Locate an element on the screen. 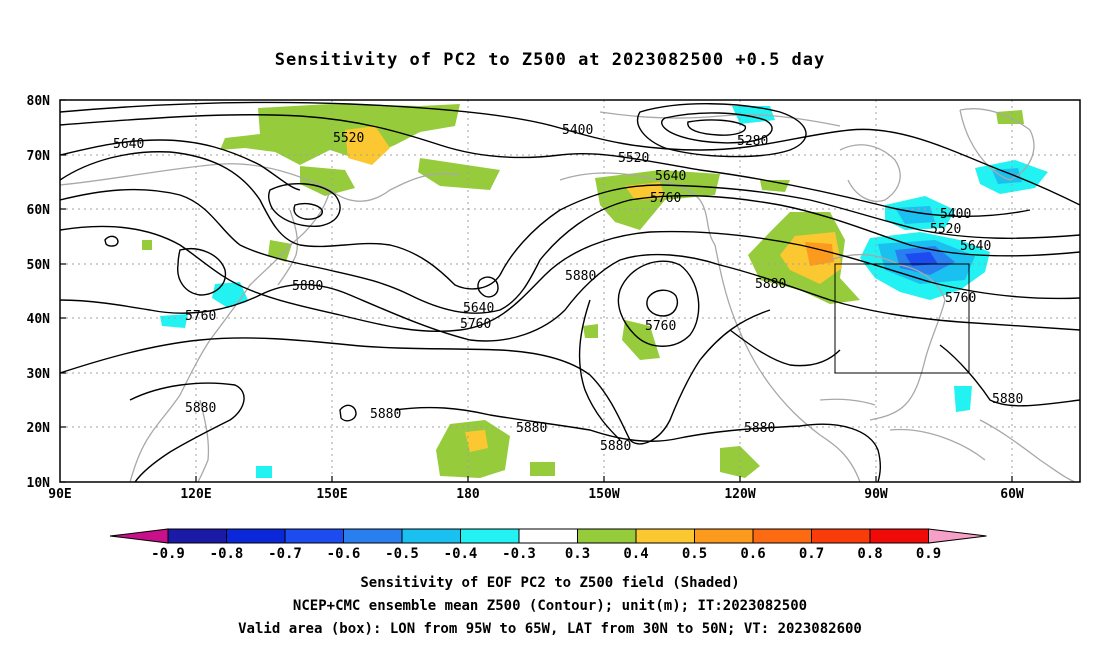  lat-label: 80N is located at coordinates (39, 101).